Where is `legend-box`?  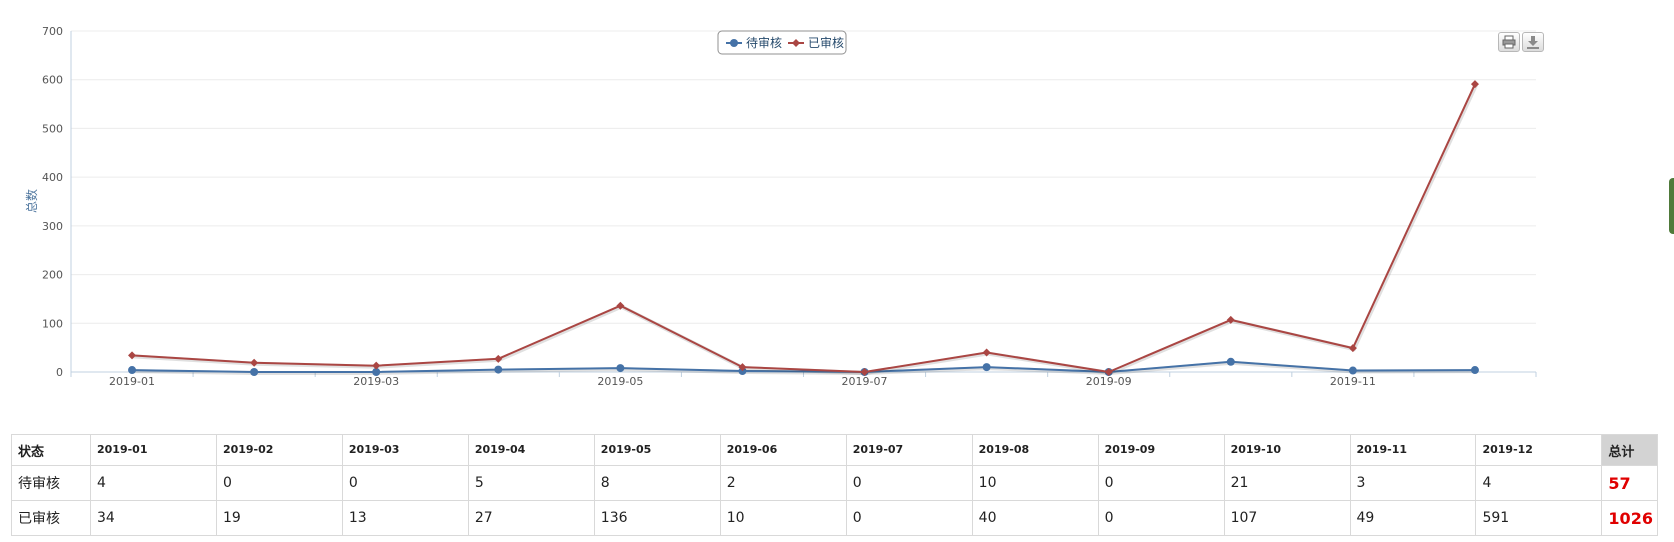
legend-box is located at coordinates (782, 42).